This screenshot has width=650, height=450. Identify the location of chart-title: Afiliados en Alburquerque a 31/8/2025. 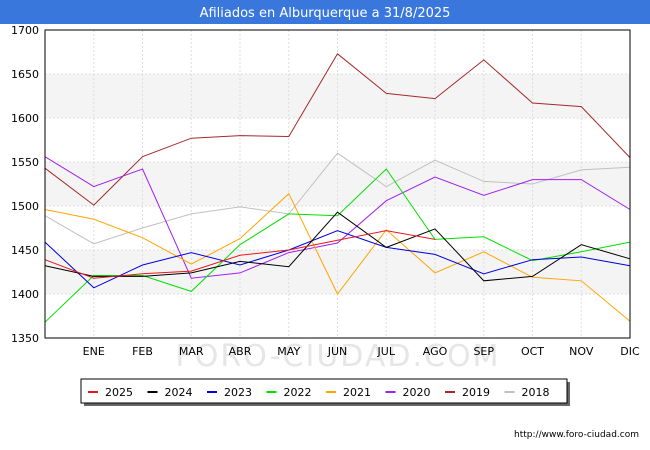
(325, 13).